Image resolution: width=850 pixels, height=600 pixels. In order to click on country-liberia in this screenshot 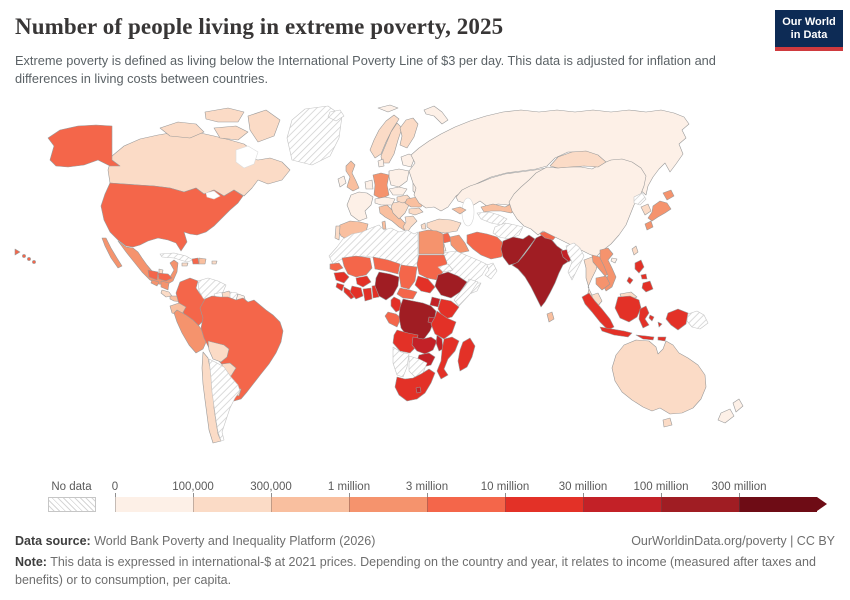, I will do `click(350, 293)`.